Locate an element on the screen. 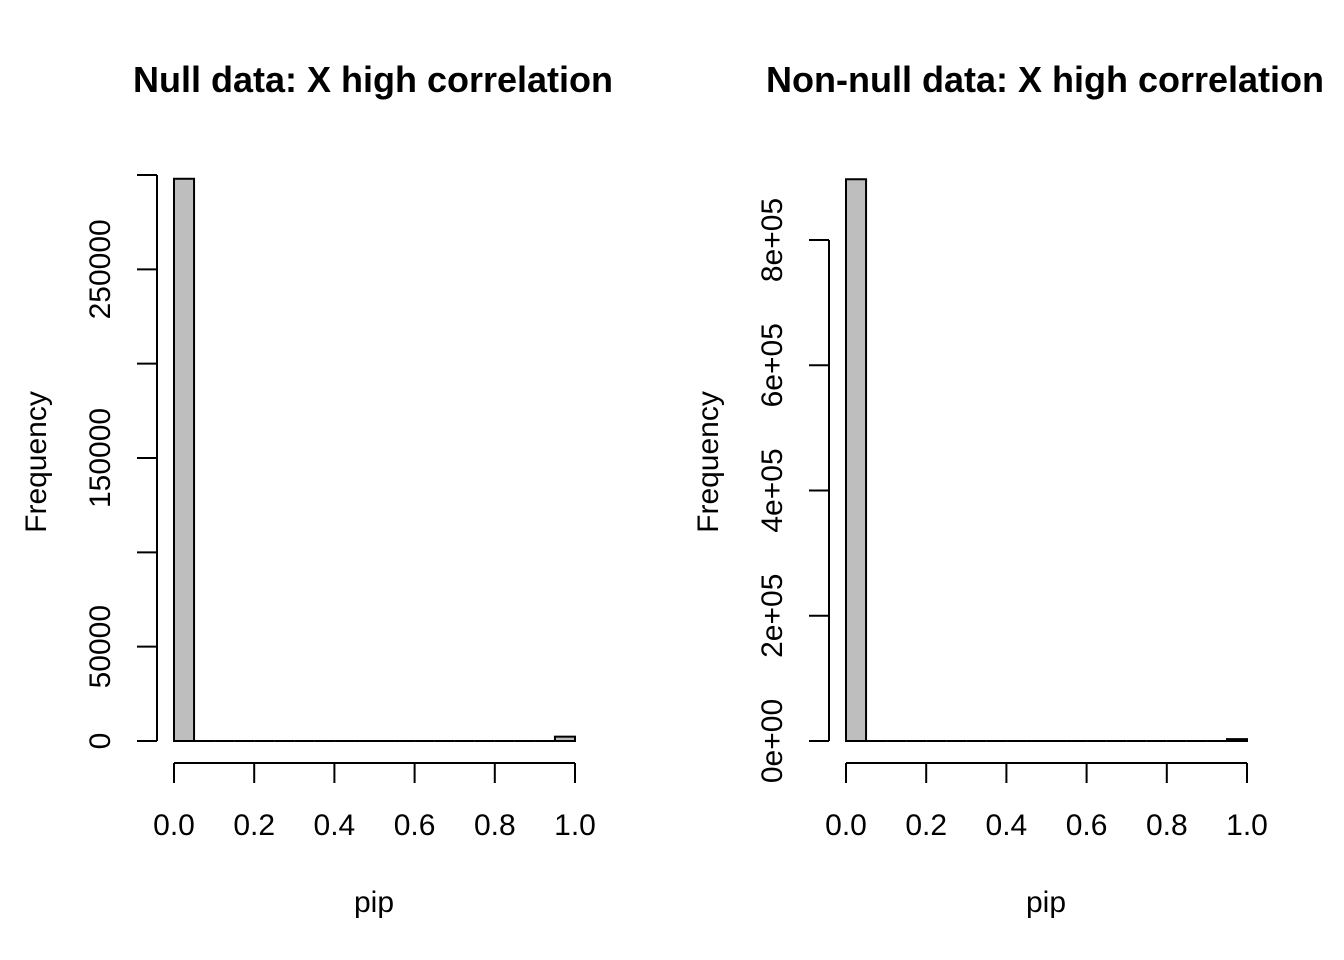 Image resolution: width=1344 pixels, height=960 pixels. y-tick-label: 50000 is located at coordinates (100, 646).